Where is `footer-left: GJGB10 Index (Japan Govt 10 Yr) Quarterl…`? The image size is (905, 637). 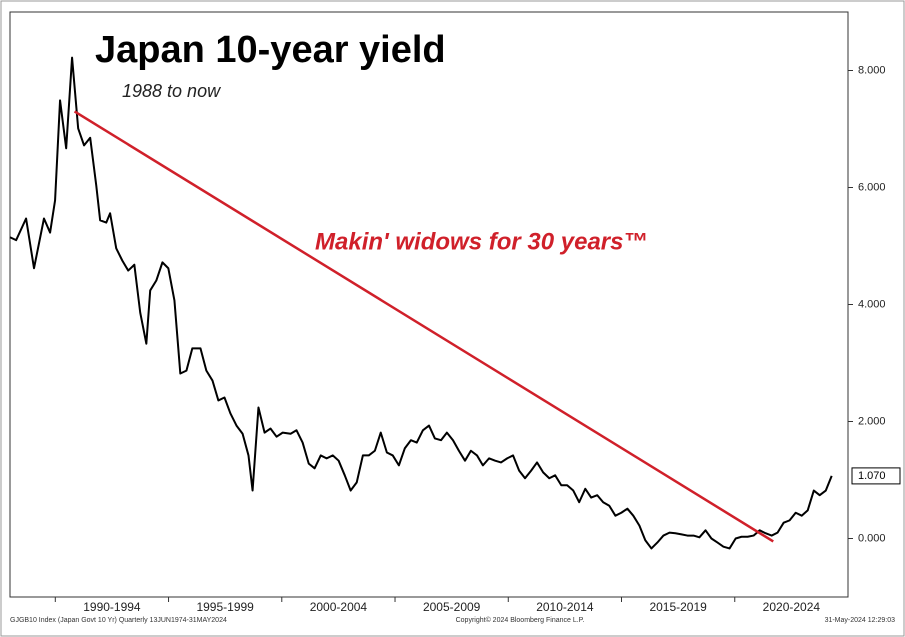
footer-left: GJGB10 Index (Japan Govt 10 Yr) Quarterl… is located at coordinates (118, 620).